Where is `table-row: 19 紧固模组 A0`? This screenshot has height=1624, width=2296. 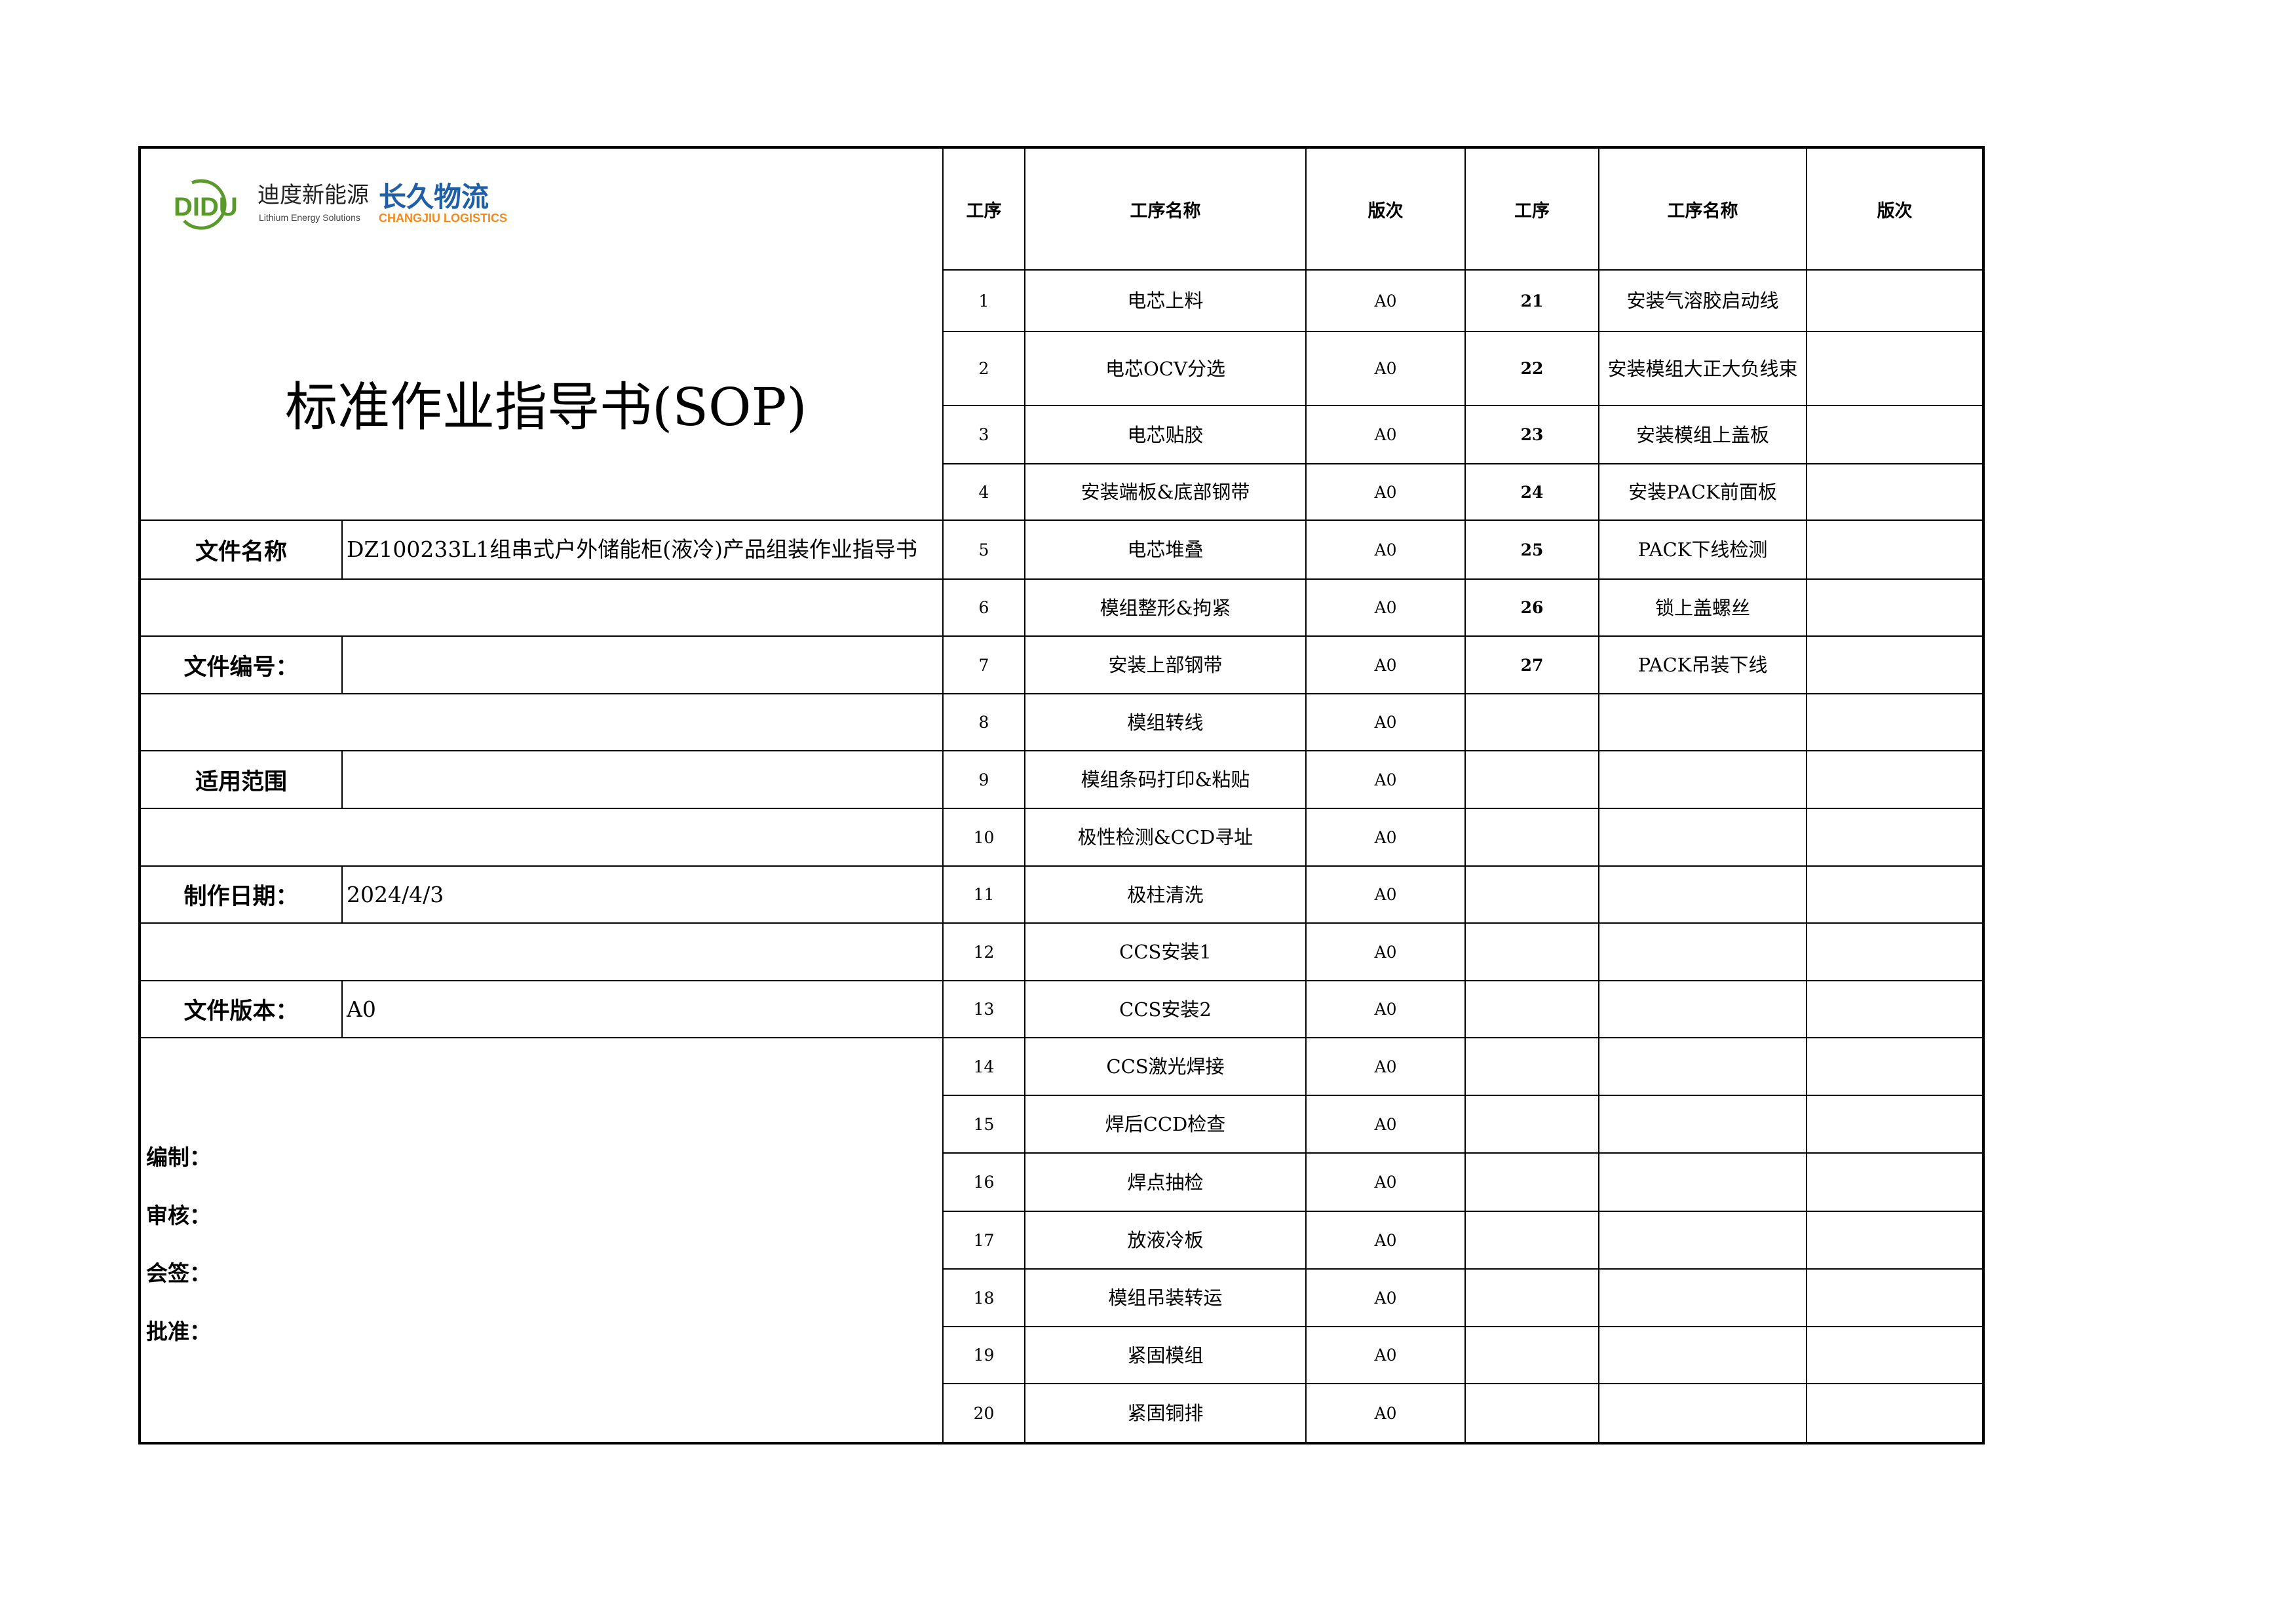 table-row: 19 紧固模组 A0 is located at coordinates (1462, 1355).